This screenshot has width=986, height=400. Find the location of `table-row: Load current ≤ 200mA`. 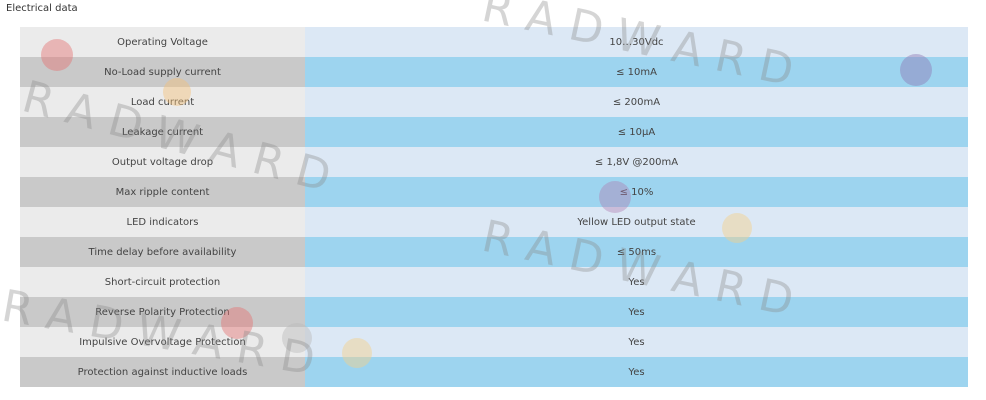

table-row: Load current ≤ 200mA is located at coordinates (494, 102).